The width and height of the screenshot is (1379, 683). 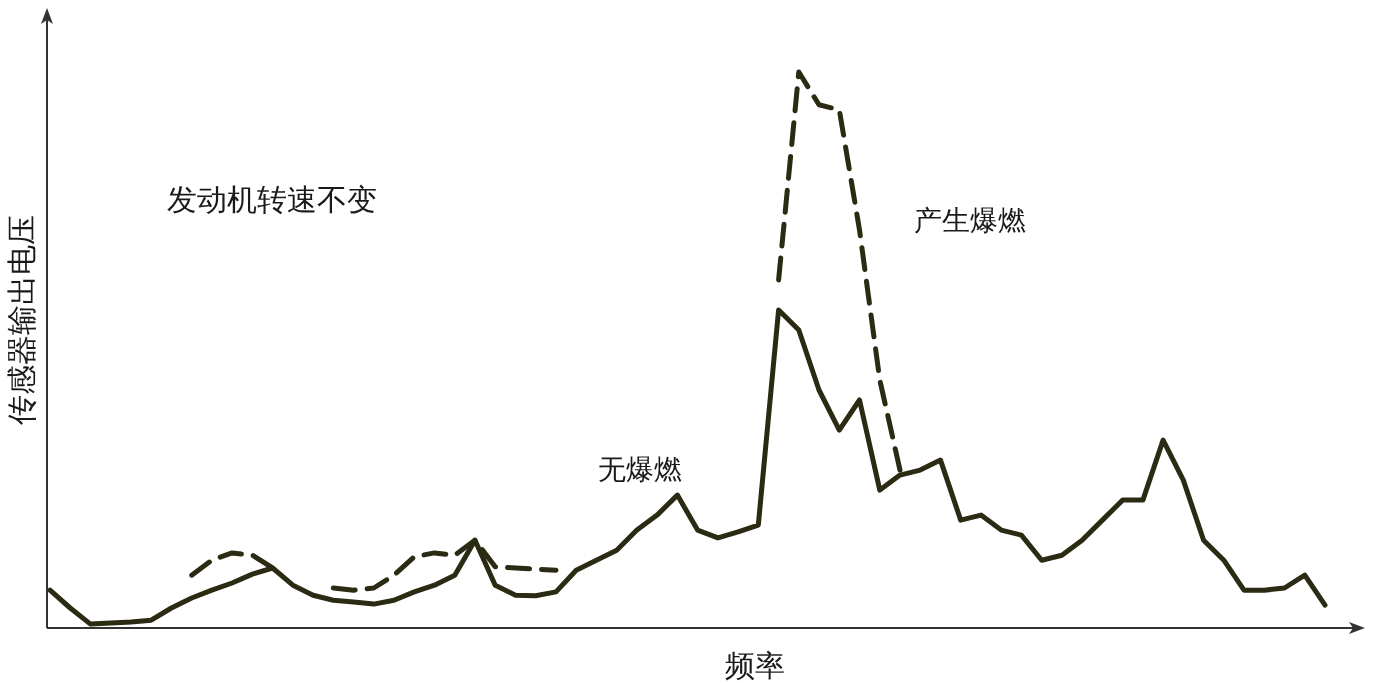 What do you see at coordinates (755, 665) in the screenshot?
I see `xlabel: 频率` at bounding box center [755, 665].